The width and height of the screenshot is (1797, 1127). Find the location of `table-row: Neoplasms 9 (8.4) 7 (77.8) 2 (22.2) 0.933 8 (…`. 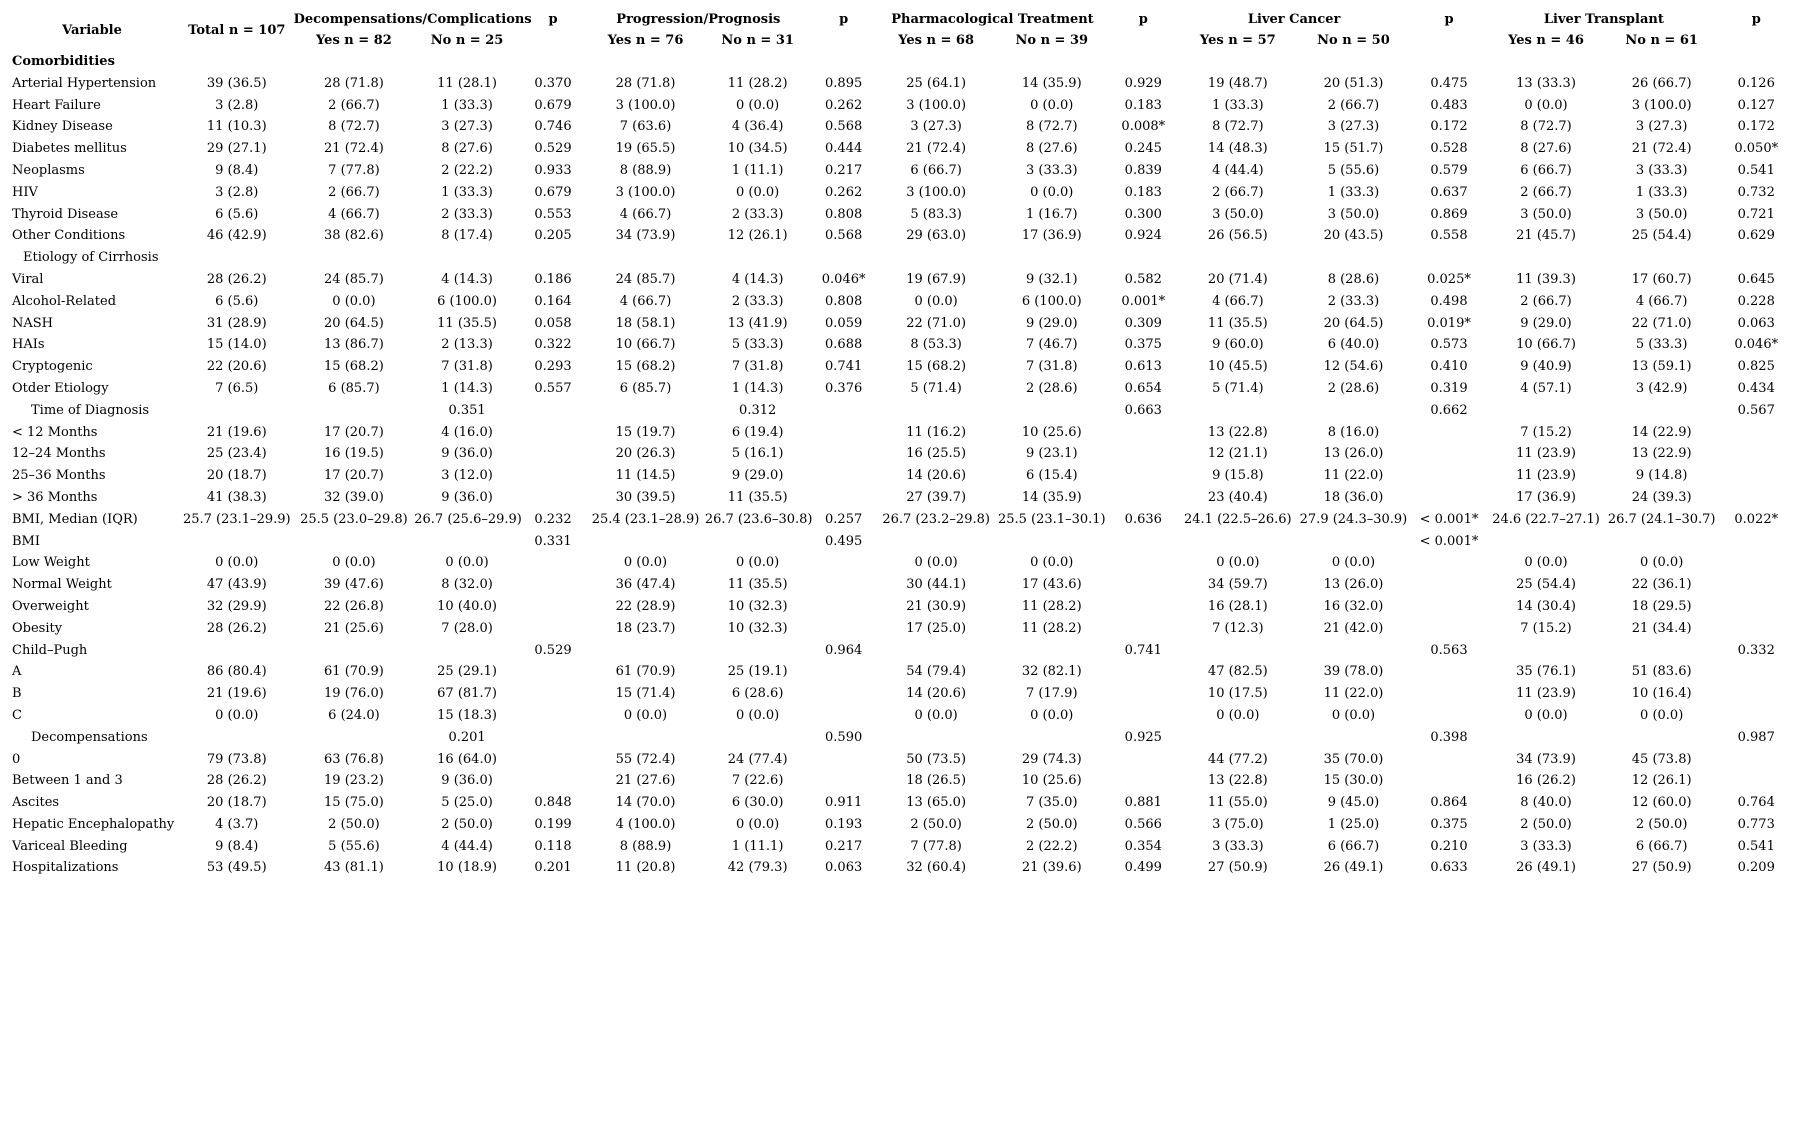

table-row: Neoplasms 9 (8.4) 7 (77.8) 2 (22.2) 0.933 8 (… is located at coordinates (898, 171).